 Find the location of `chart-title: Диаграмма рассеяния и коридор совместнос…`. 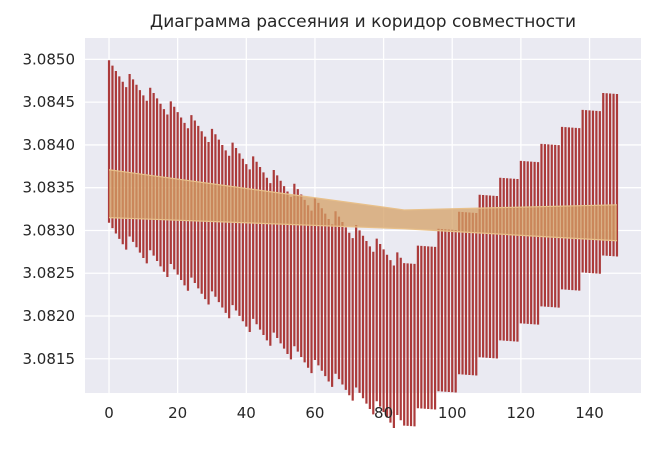

chart-title: Диаграмма рассеяния и коридор совместнос… is located at coordinates (363, 22).